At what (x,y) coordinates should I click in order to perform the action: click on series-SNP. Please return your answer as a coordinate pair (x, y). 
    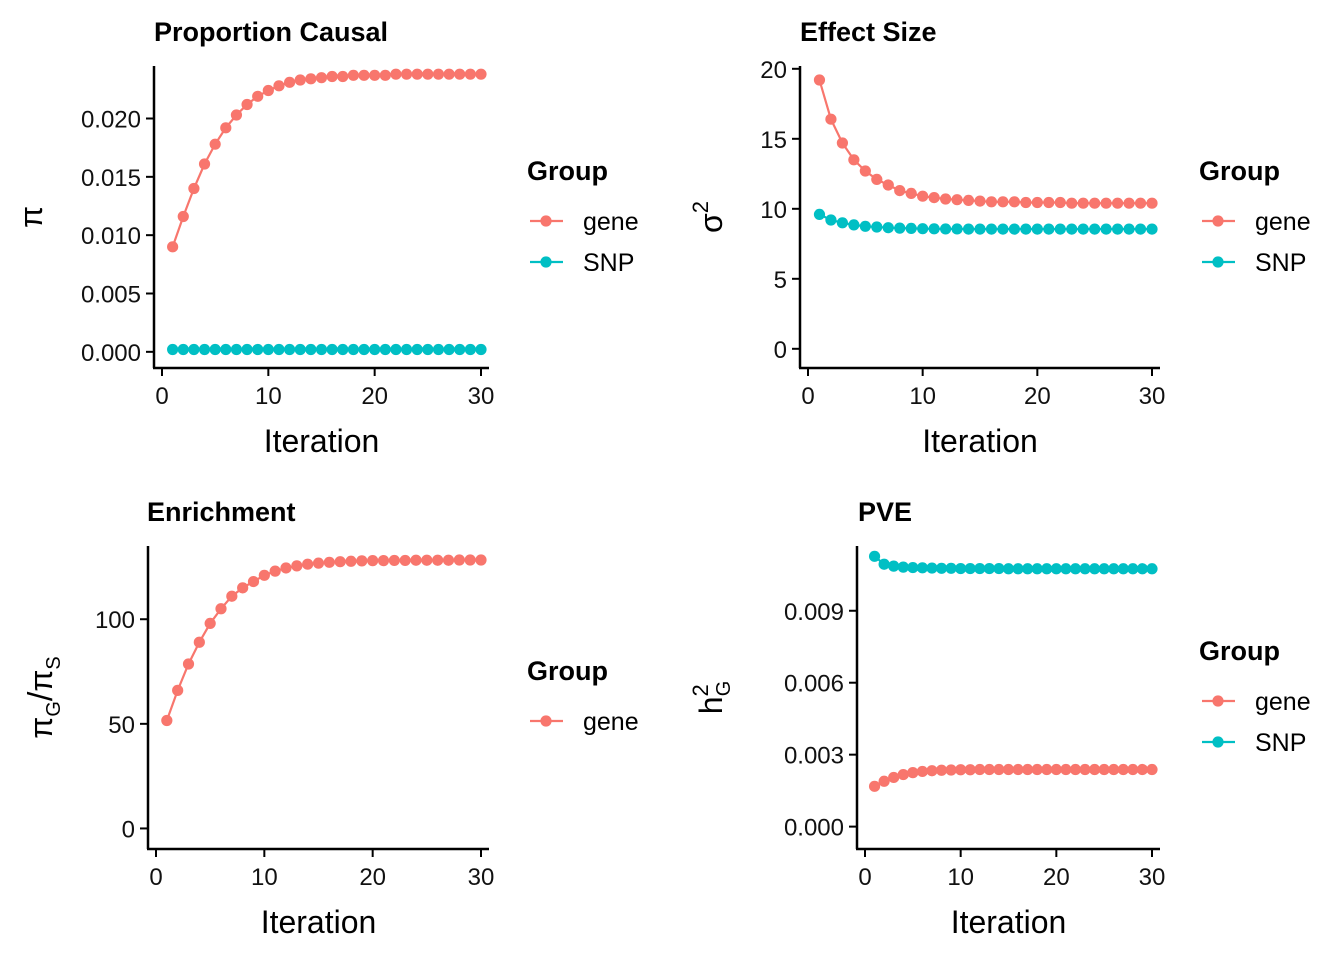
    Looking at the image, I should click on (327, 349).